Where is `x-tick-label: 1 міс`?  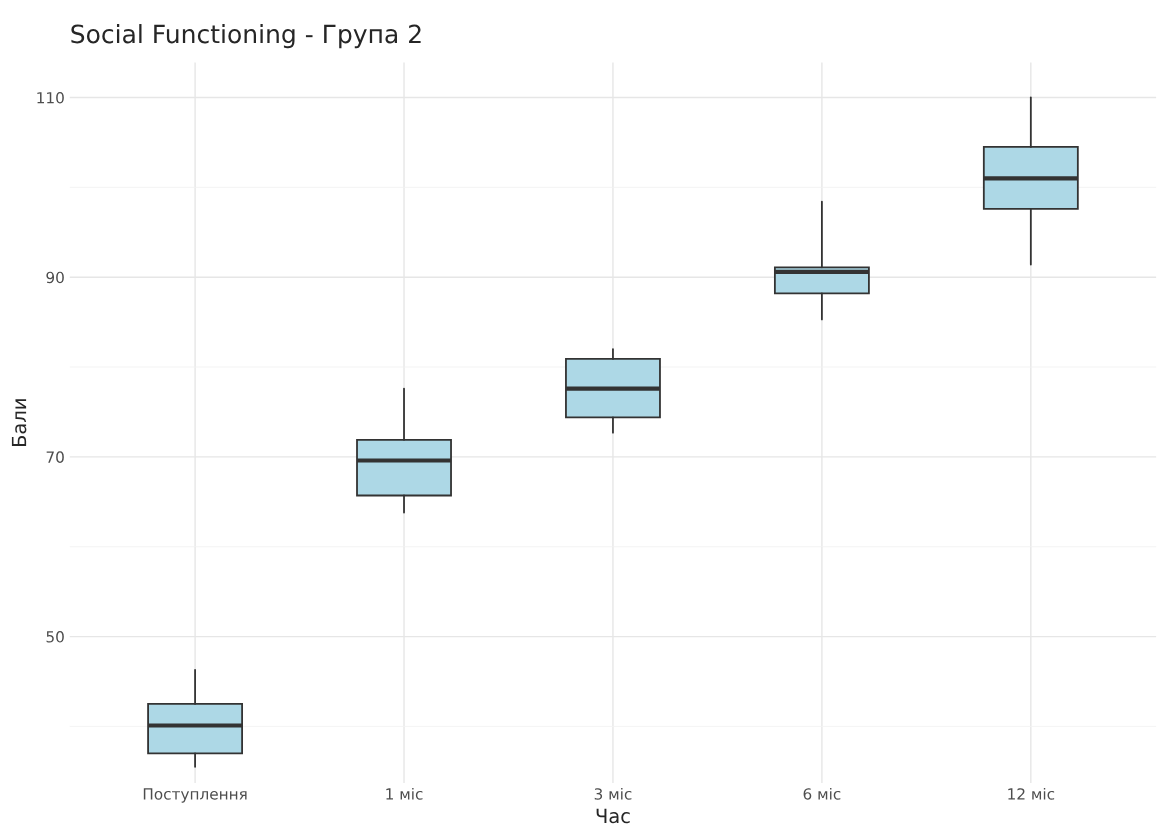 x-tick-label: 1 міс is located at coordinates (404, 793).